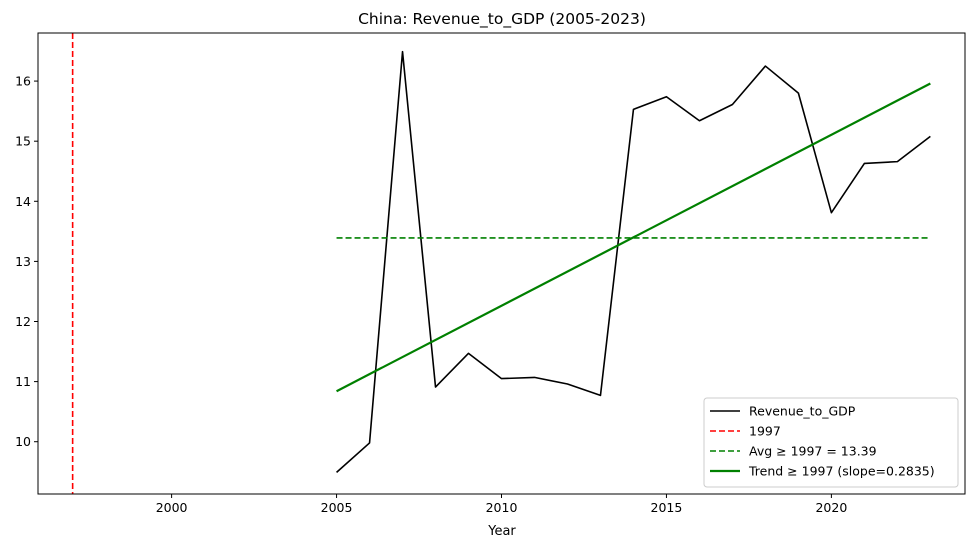 Image resolution: width=977 pixels, height=547 pixels. Describe the element at coordinates (502, 19) in the screenshot. I see `chart-title: China: Revenue_to_GDP (2005-2023)` at that location.